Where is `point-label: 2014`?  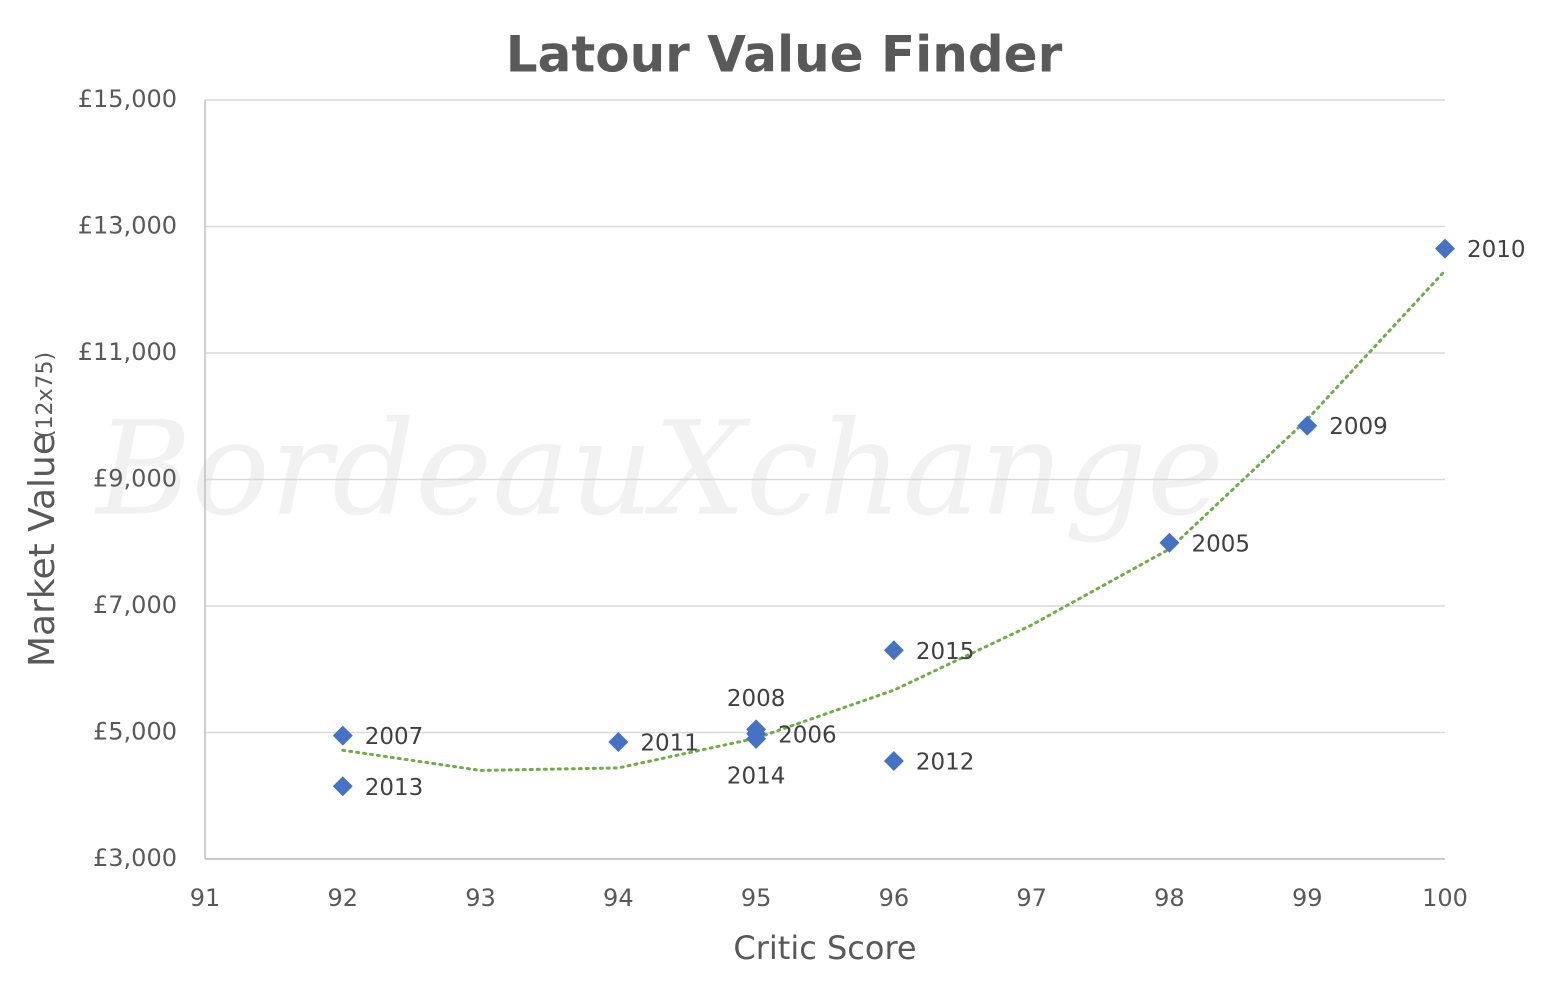
point-label: 2014 is located at coordinates (756, 776).